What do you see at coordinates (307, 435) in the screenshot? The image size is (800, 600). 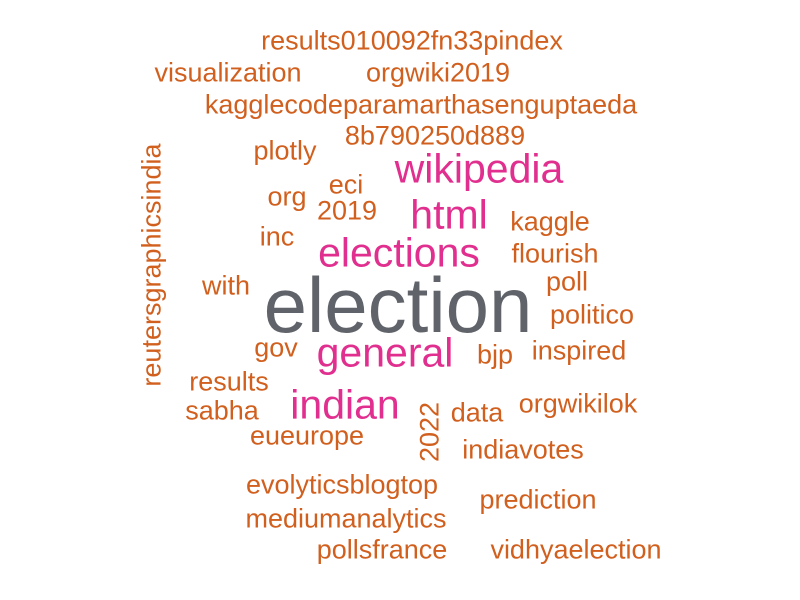 I see `word-eueurope: eueurope` at bounding box center [307, 435].